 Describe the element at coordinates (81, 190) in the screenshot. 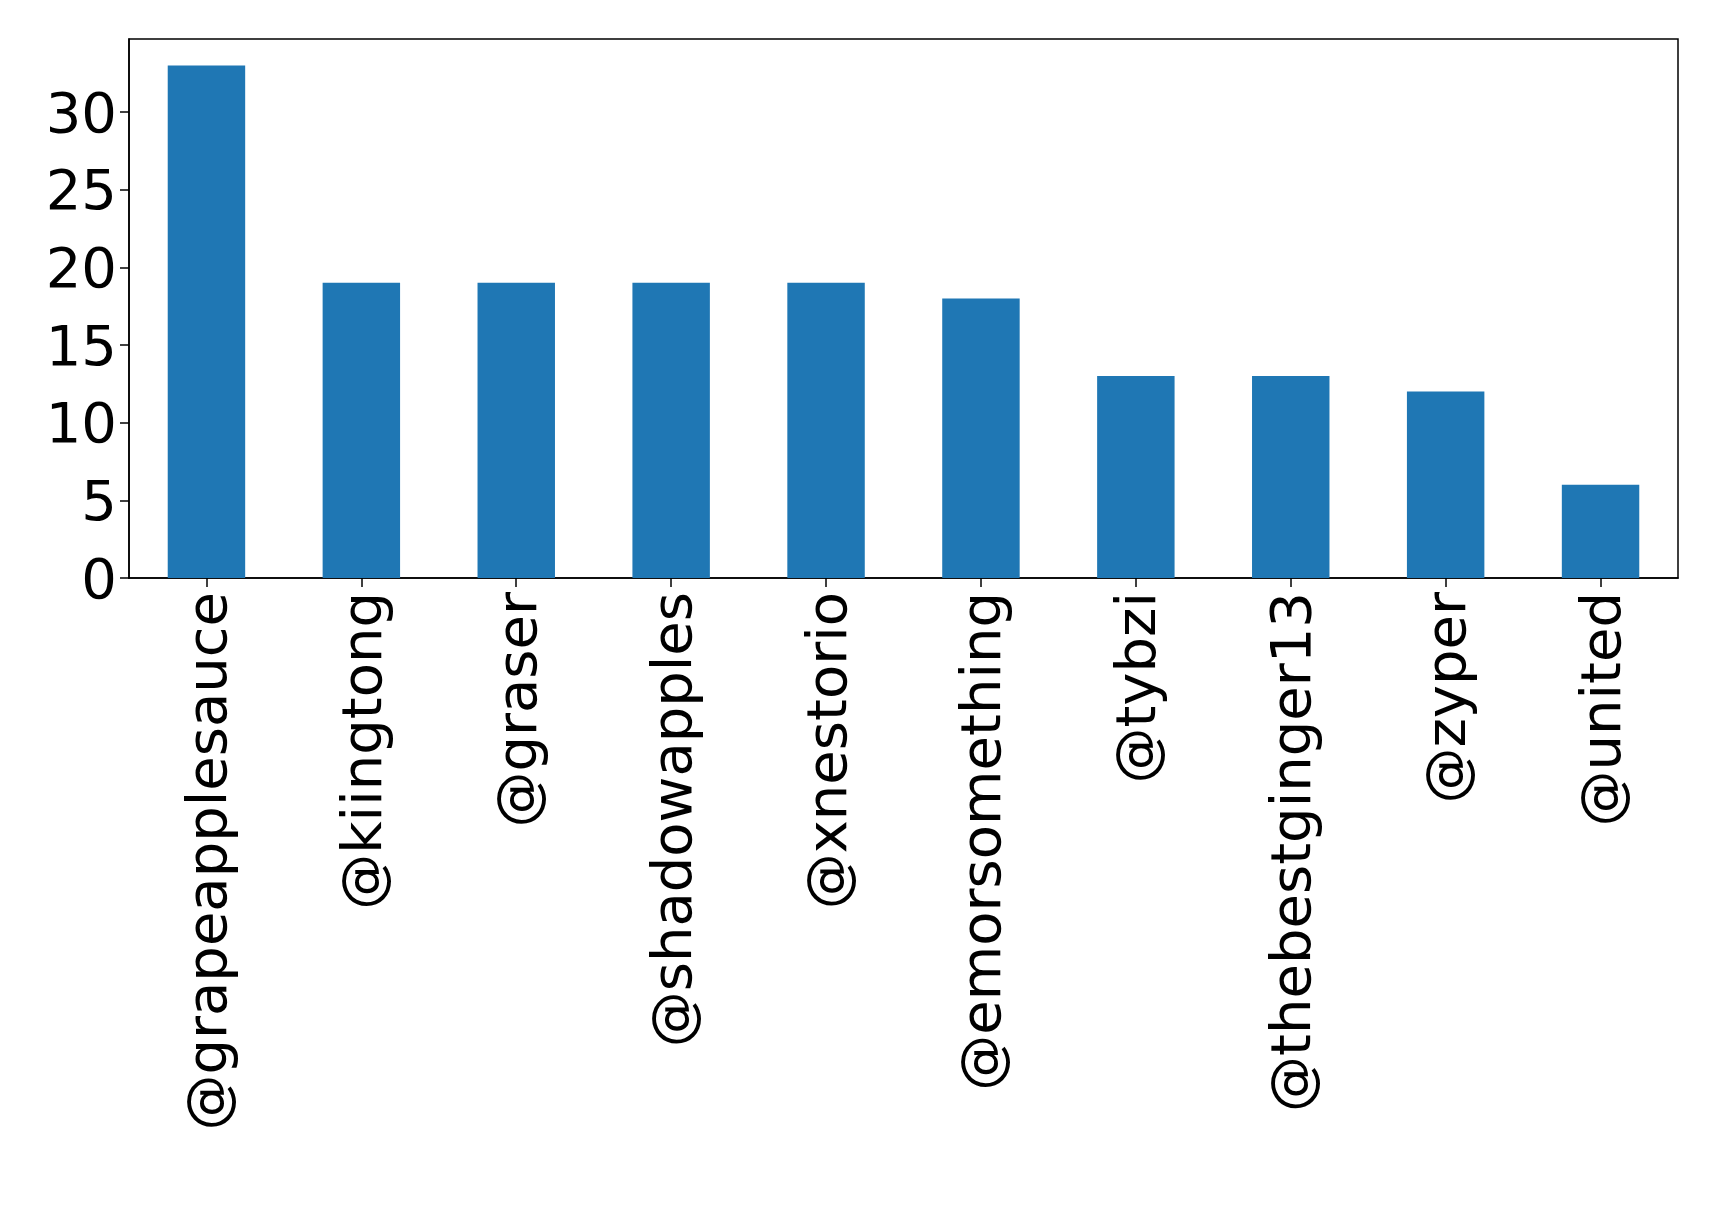

I see `y-tick-label: 25` at that location.